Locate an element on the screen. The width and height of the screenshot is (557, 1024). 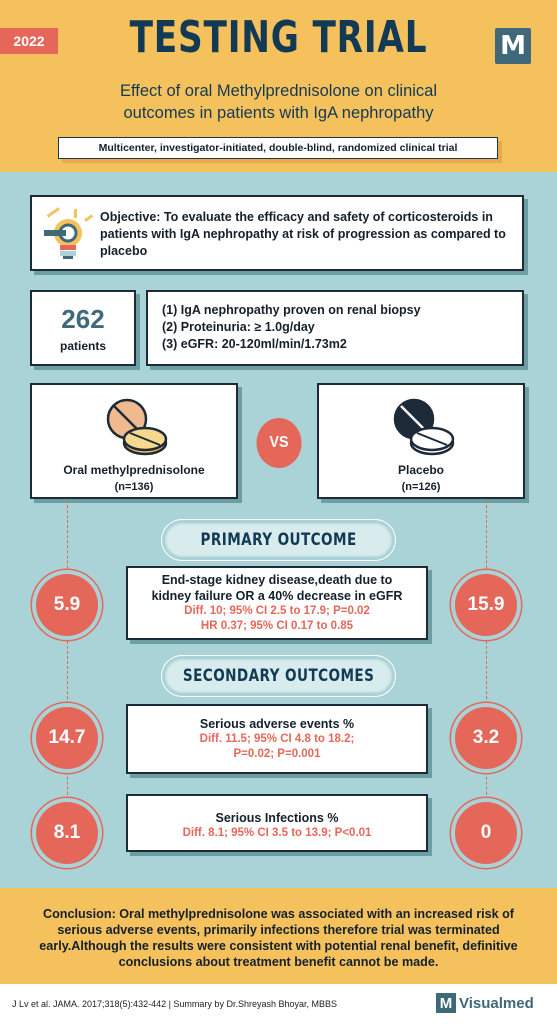
brand-name: Visualmed is located at coordinates (496, 1003).